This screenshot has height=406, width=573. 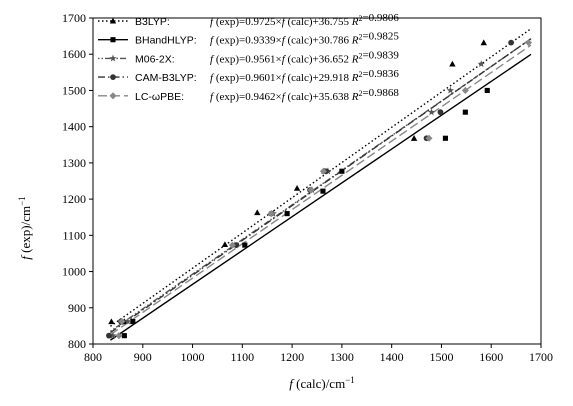 What do you see at coordinates (440, 112) in the screenshot?
I see `data-point-s3-p7` at bounding box center [440, 112].